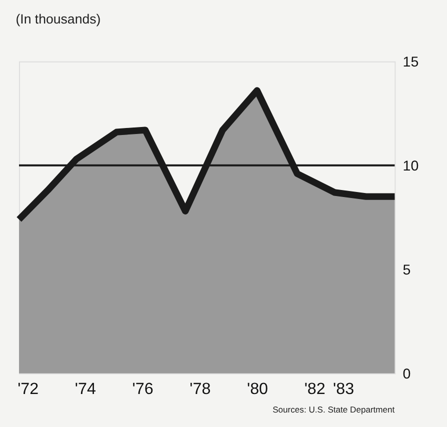  What do you see at coordinates (85, 389) in the screenshot?
I see `x-tick-label: '74` at bounding box center [85, 389].